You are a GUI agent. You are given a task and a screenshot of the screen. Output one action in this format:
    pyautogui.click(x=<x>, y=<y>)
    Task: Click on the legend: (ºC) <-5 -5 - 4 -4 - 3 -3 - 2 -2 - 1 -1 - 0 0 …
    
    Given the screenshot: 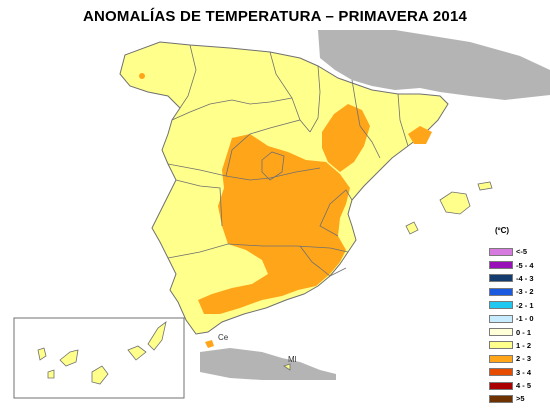 What is the action you would take?
    pyautogui.click(x=519, y=316)
    